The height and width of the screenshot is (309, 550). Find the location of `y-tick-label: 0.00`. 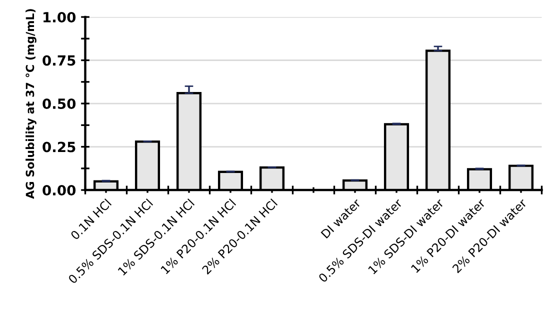

y-tick-label: 0.00 is located at coordinates (59, 190).